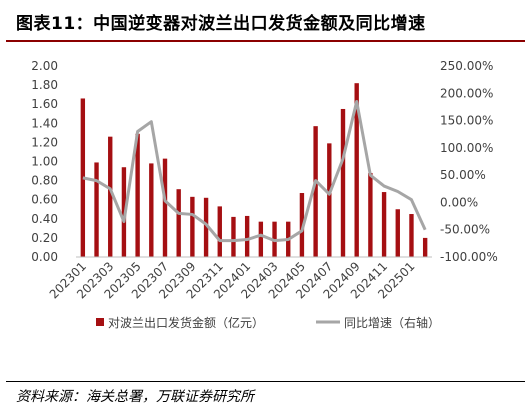 The height and width of the screenshot is (416, 531). I want to click on footer-divider, so click(265, 381).